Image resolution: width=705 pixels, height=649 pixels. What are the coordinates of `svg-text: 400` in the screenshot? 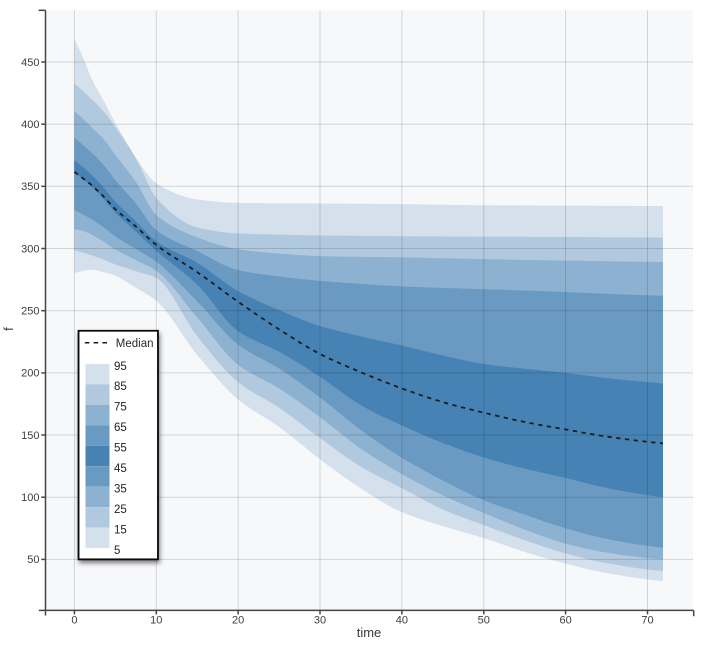 It's located at (30, 125).